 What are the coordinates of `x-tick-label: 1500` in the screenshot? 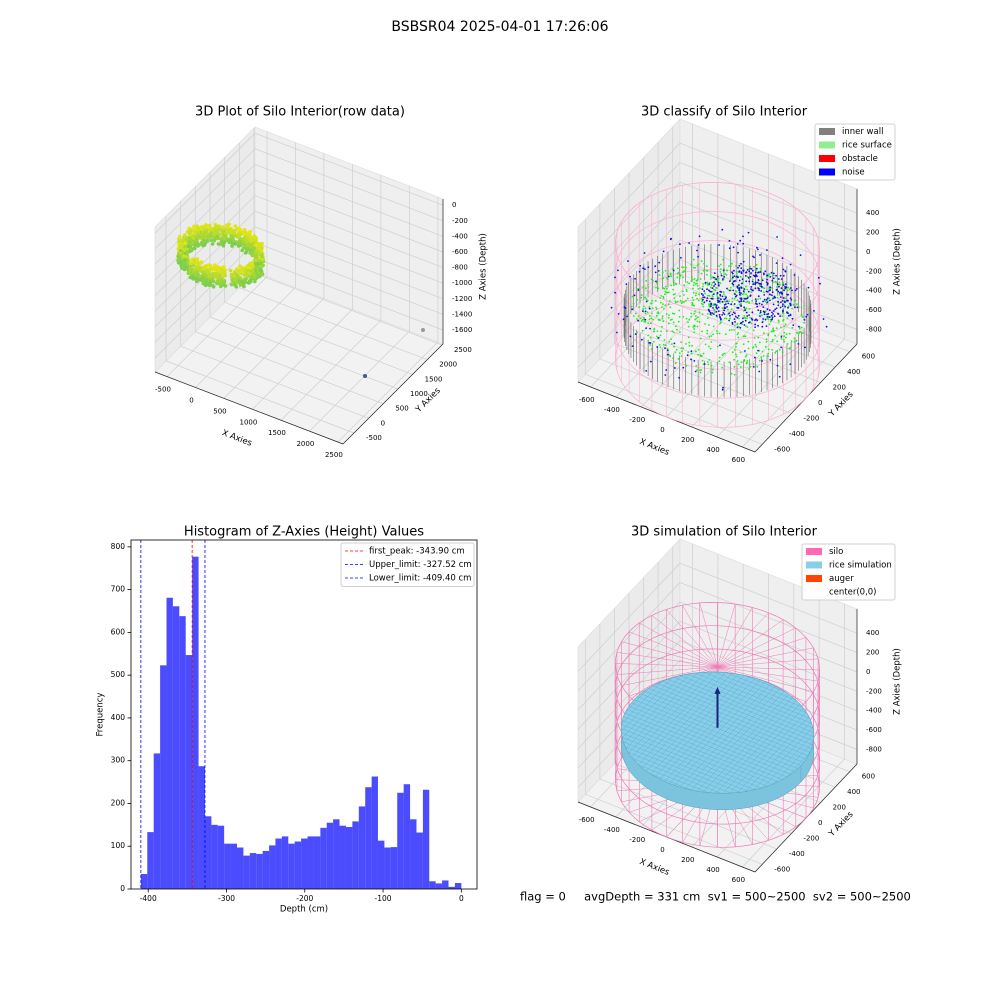 It's located at (277, 433).